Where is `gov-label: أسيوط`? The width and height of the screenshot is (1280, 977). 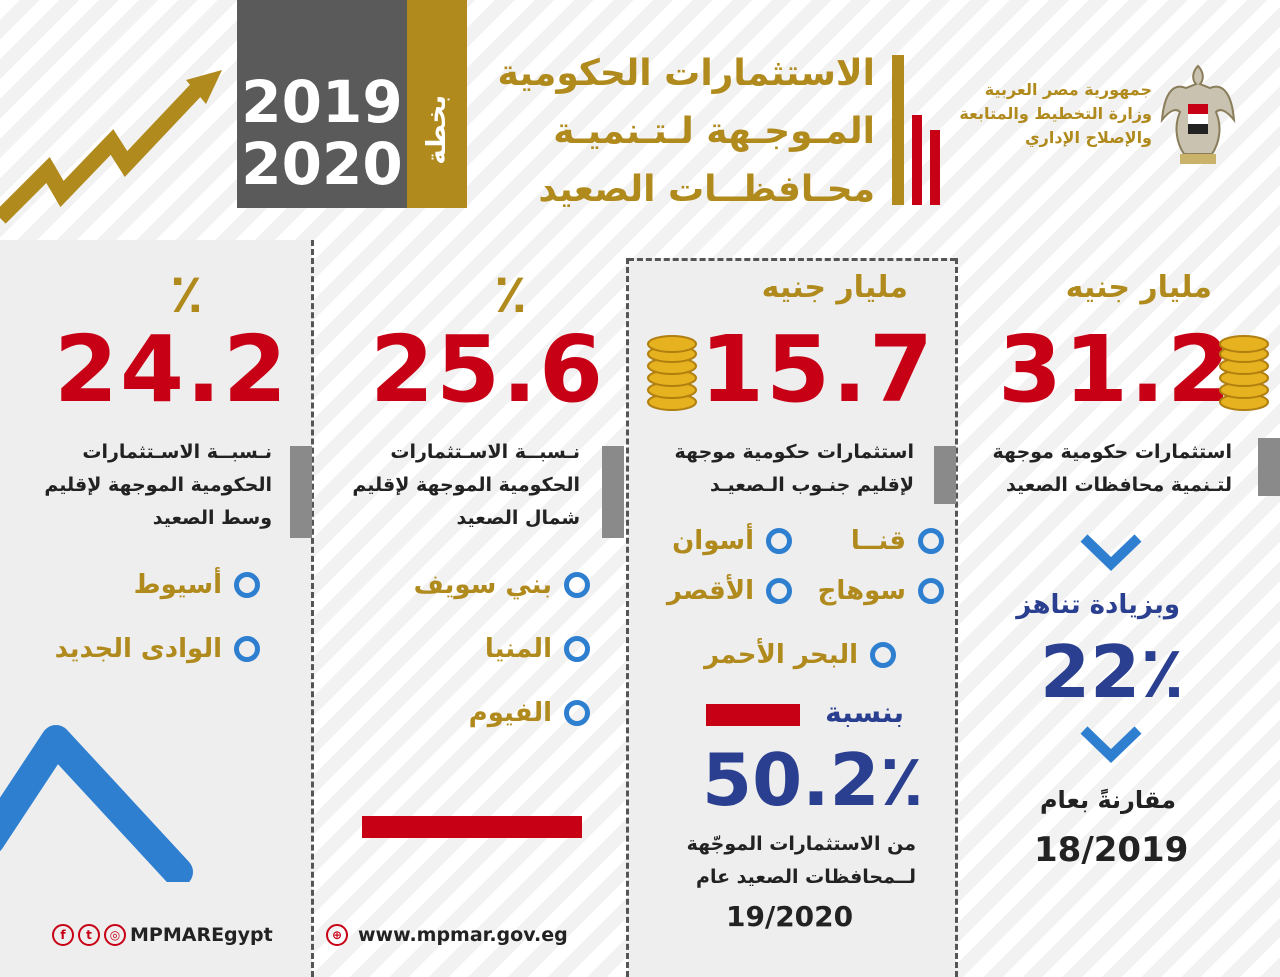
gov-label: أسيوط is located at coordinates (177, 585).